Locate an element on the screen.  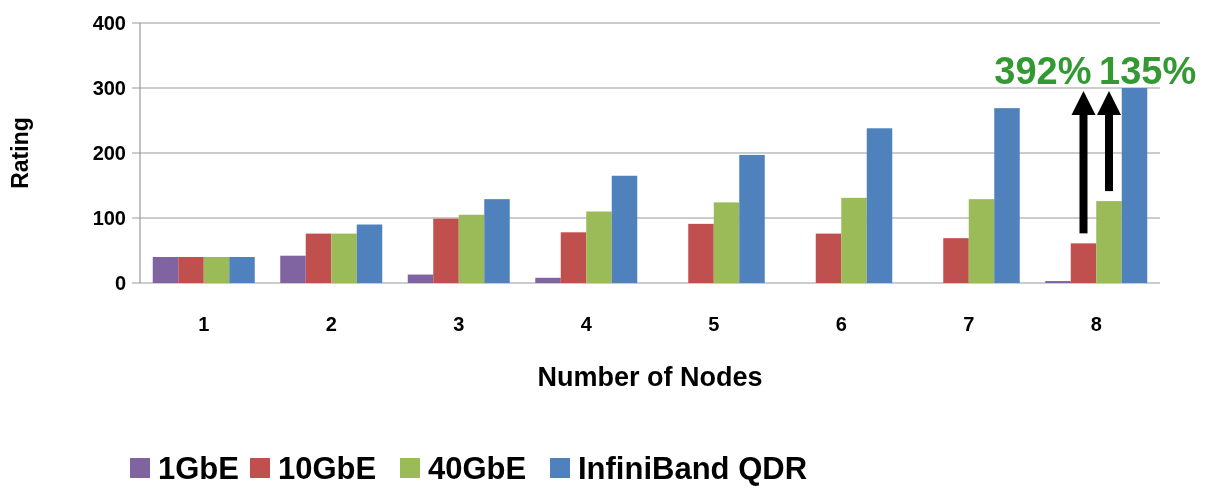
legend-label: InfiniBand QDR is located at coordinates (693, 468).